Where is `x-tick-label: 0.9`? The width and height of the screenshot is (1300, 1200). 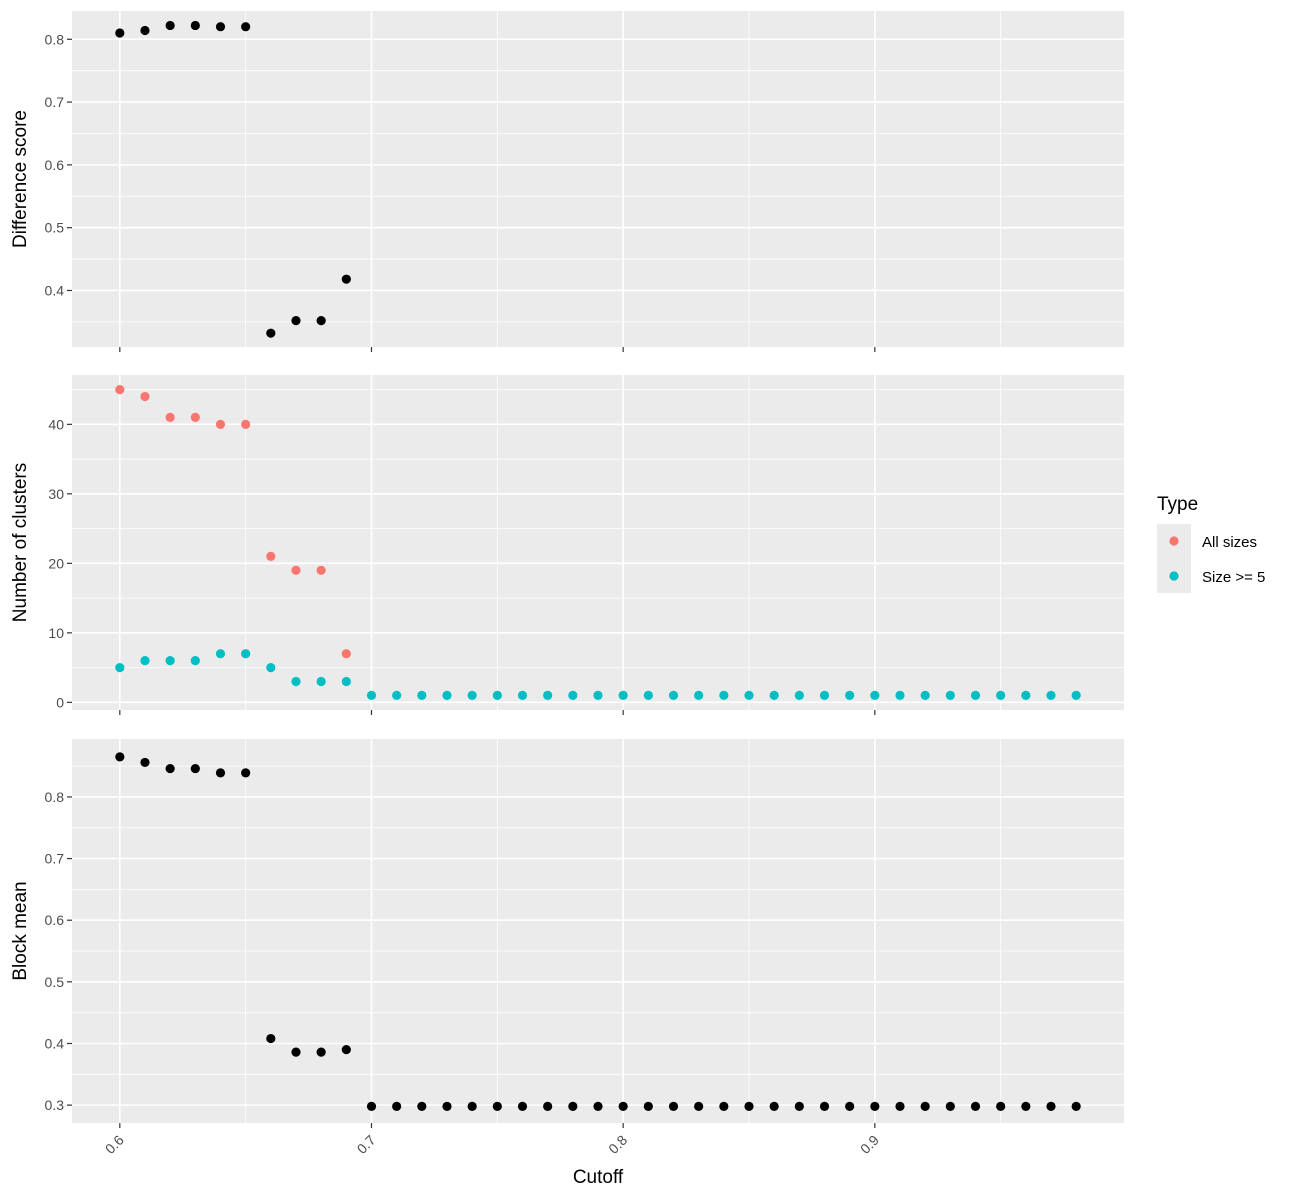
x-tick-label: 0.9 is located at coordinates (869, 1144).